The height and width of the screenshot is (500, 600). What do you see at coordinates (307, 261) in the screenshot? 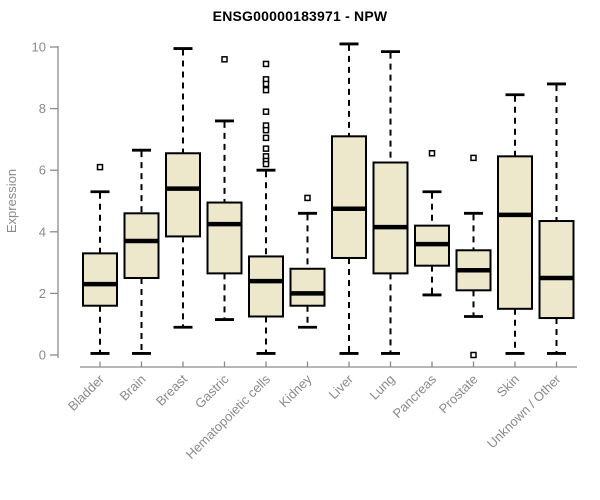
I see `boxplot-kidney` at bounding box center [307, 261].